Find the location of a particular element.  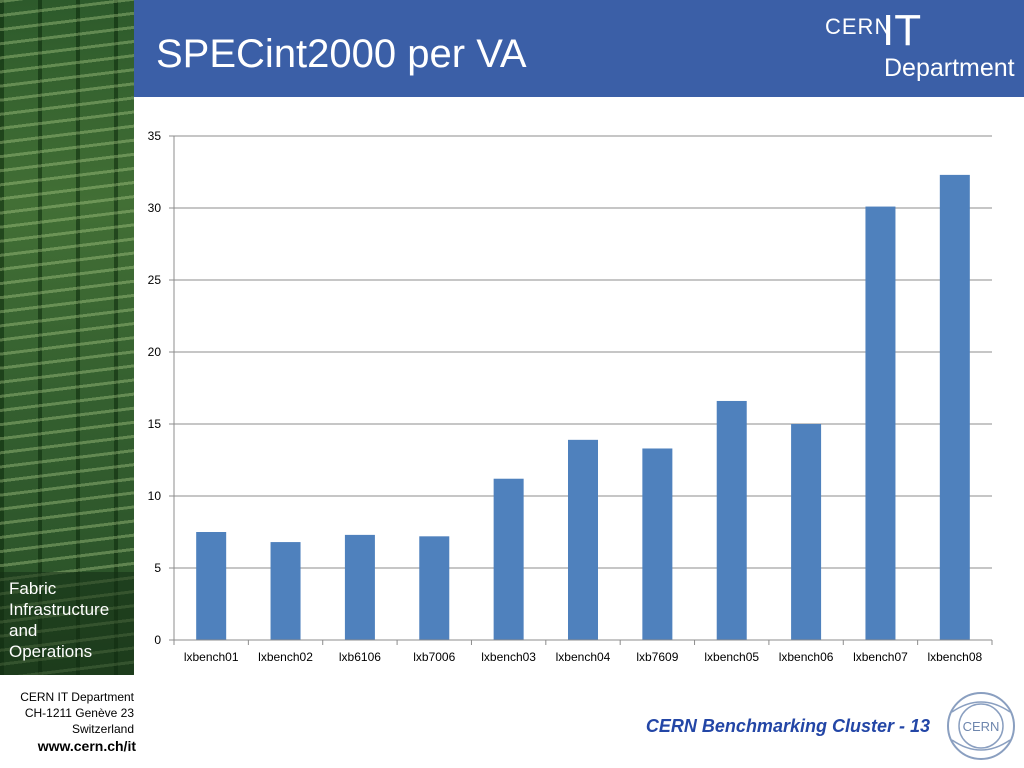

footer-caption: CERN Benchmarking Cluster - 13 is located at coordinates (787, 726).